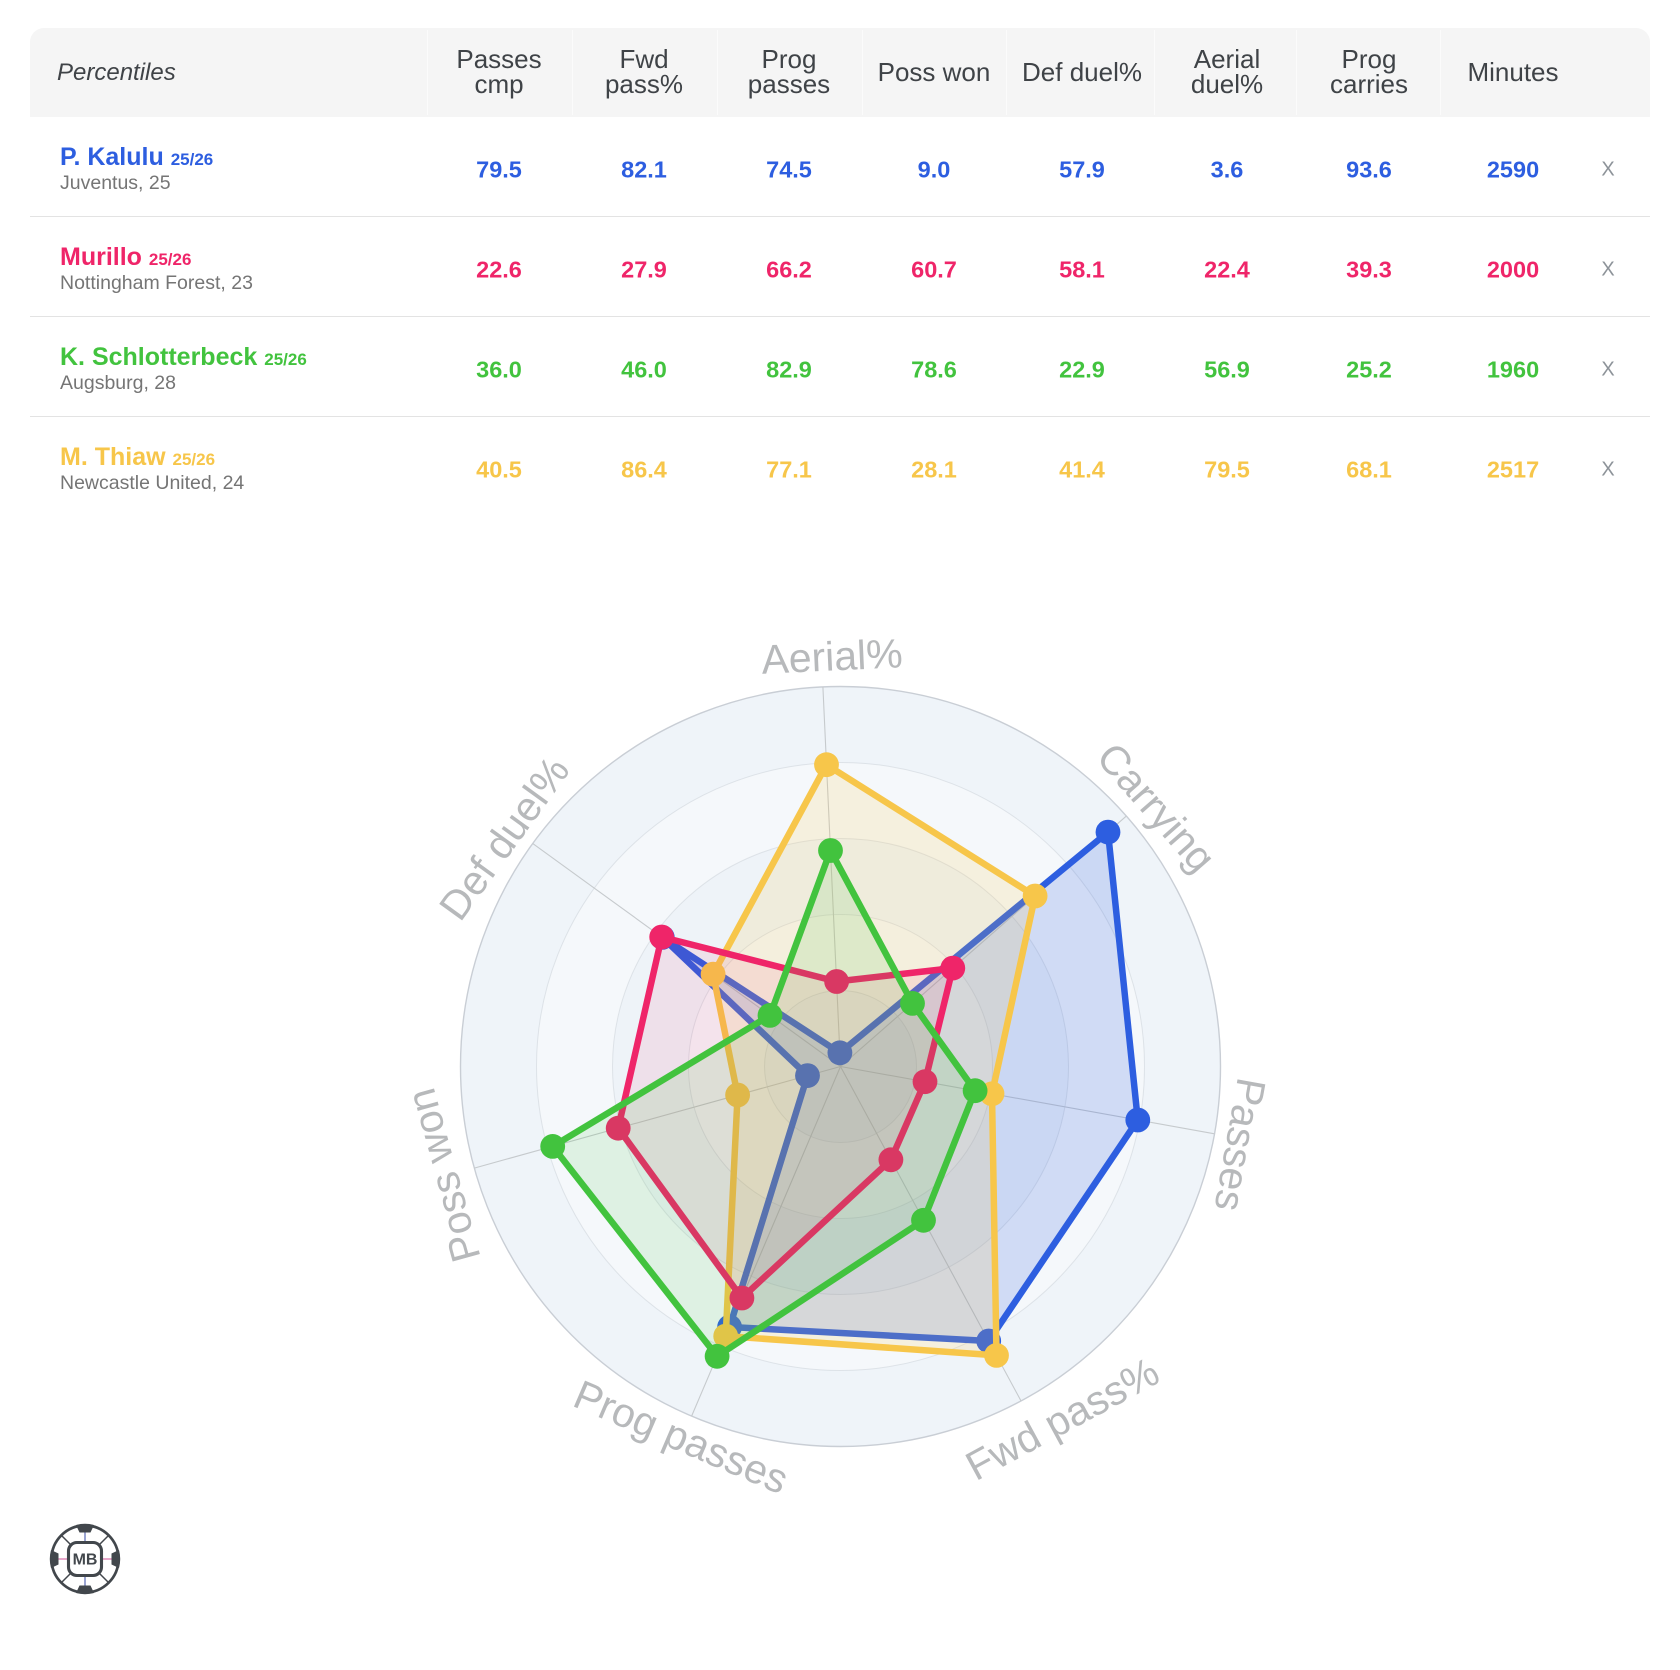 This screenshot has height=1670, width=1680. Describe the element at coordinates (85, 1560) in the screenshot. I see `svg-text: MB` at that location.